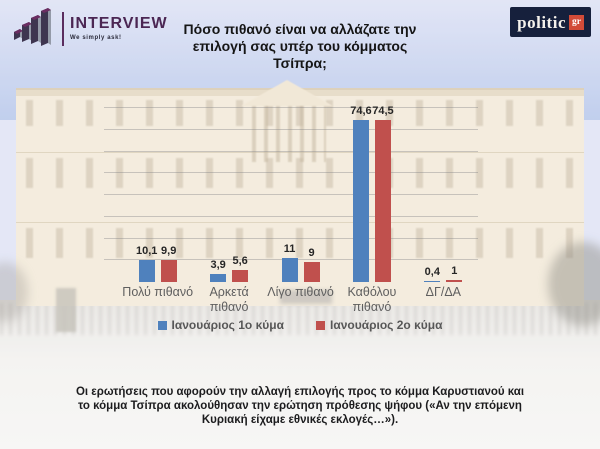 This screenshot has height=449, width=600. I want to click on bar-wrap: 9,9, so click(168, 195).